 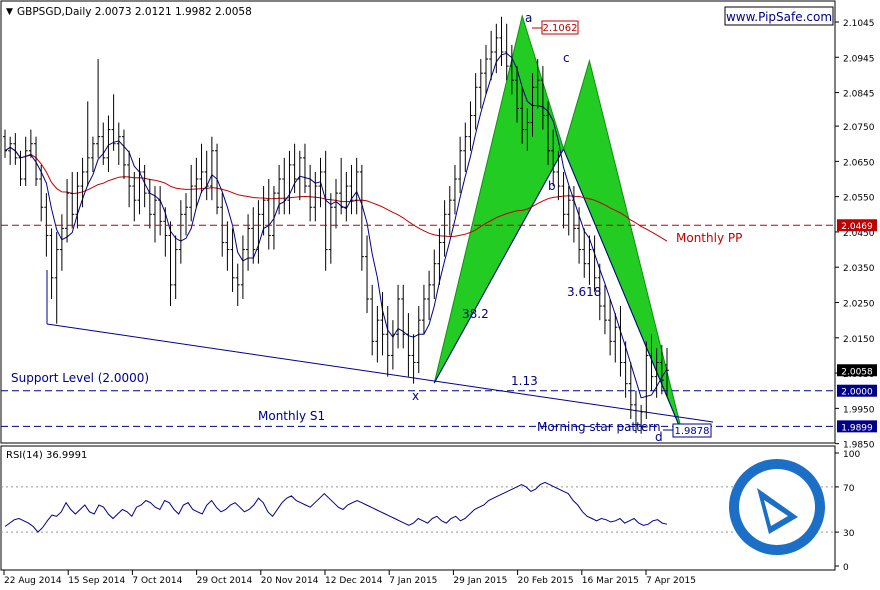 What do you see at coordinates (413, 581) in the screenshot?
I see `time-tick-label: 7 Jan 2015` at bounding box center [413, 581].